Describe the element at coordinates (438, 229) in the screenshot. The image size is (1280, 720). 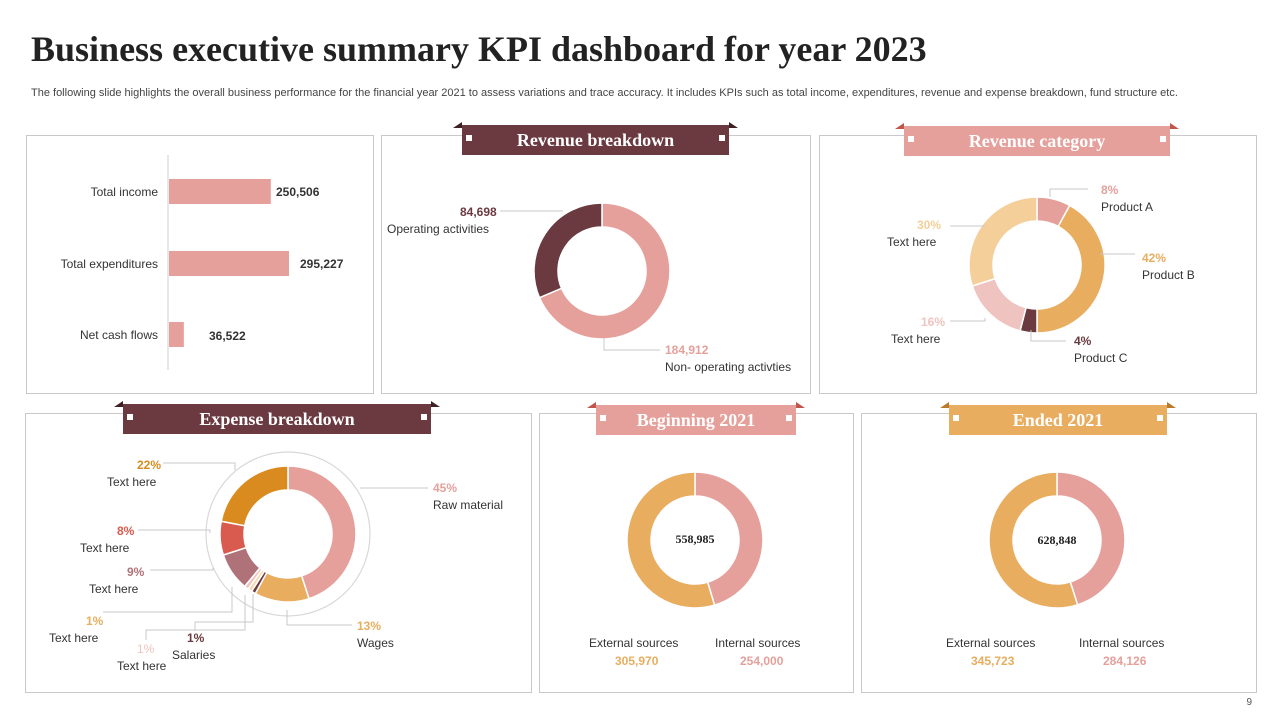
I see `slice-label: Operating activities` at that location.